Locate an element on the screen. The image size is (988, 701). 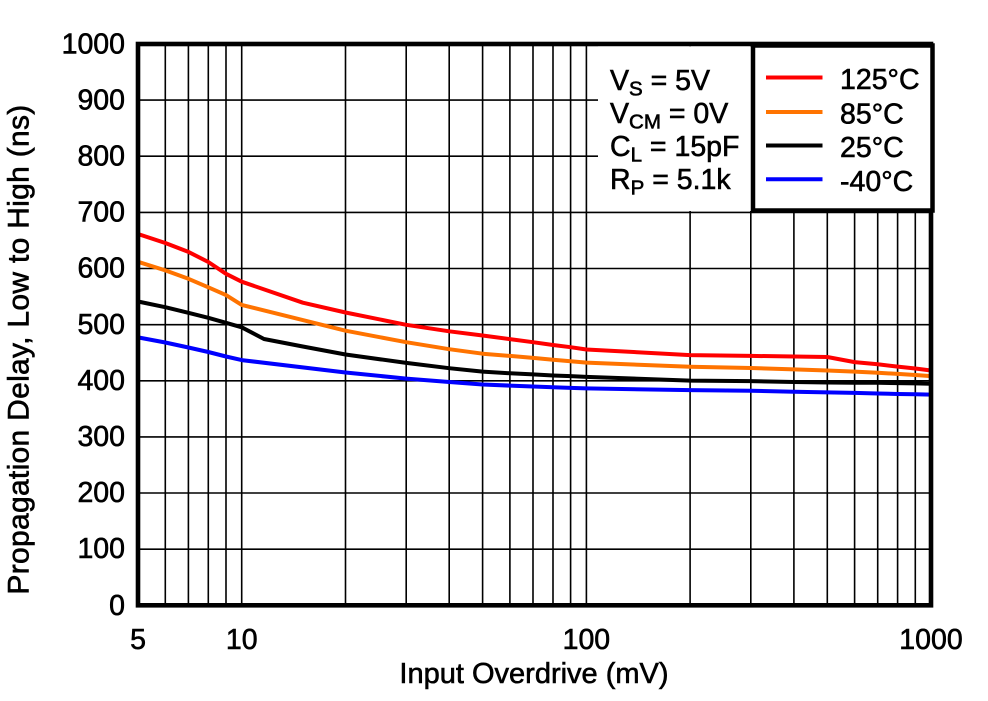
svg-text: VCM = 0V is located at coordinates (669, 116).